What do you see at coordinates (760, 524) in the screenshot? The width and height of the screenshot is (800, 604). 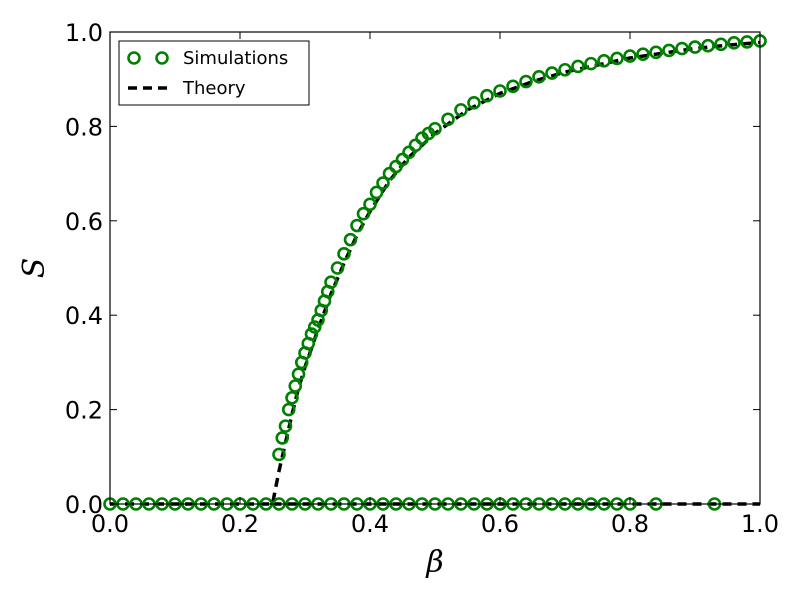 I see `x-tick-label: 1.0` at bounding box center [760, 524].